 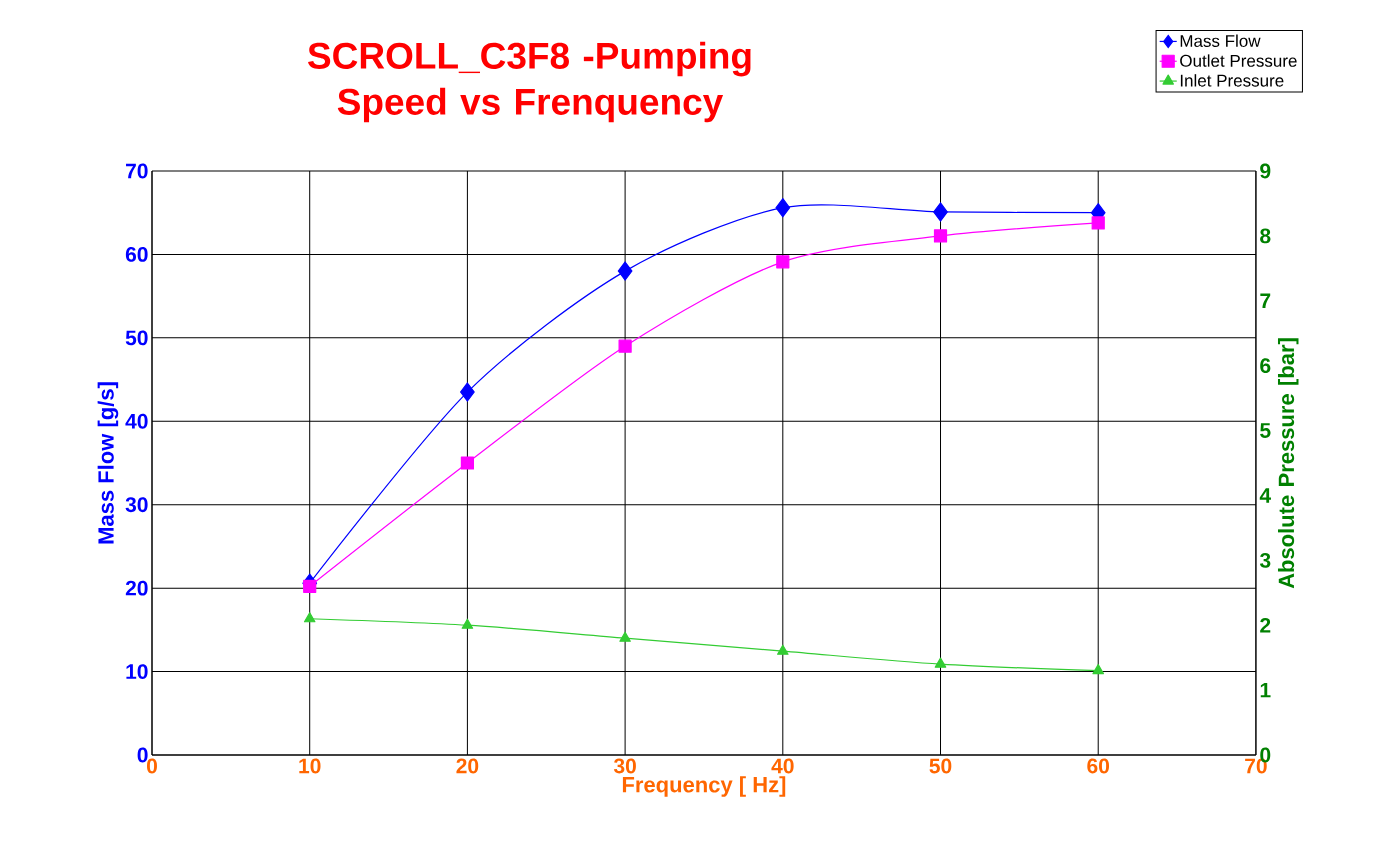 I want to click on y-tick-label: 70, so click(x=137, y=171).